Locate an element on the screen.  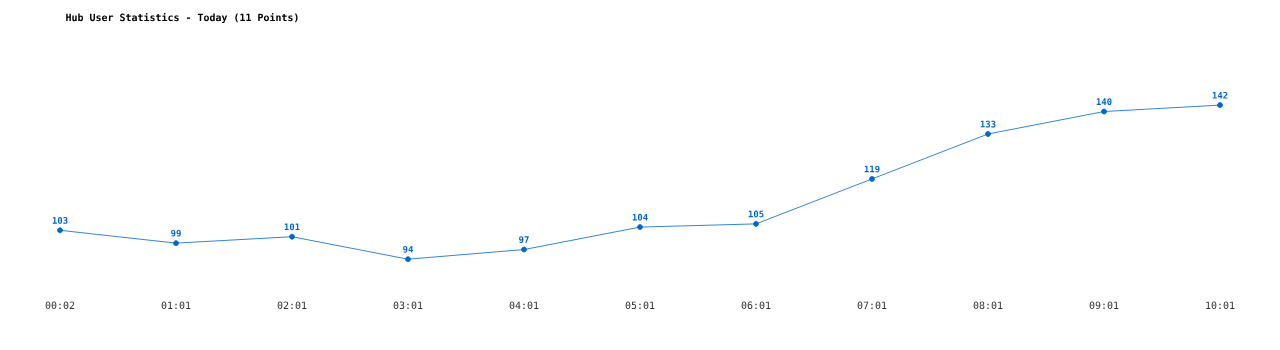
data-label: 104 is located at coordinates (640, 217).